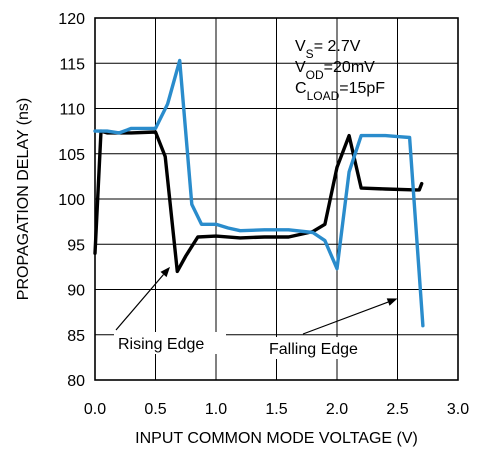  Describe the element at coordinates (76, 336) in the screenshot. I see `y-tick-label: 85` at that location.